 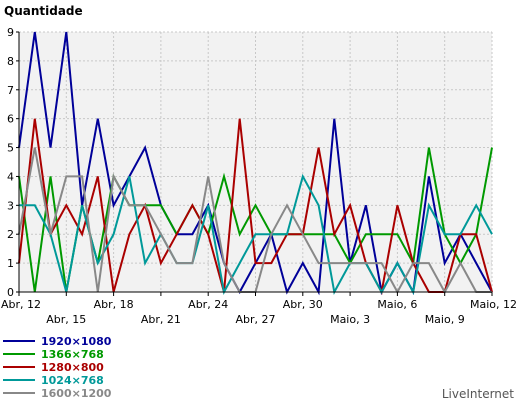 What do you see at coordinates (10, 32) in the screenshot?
I see `y-tick-label: 9` at bounding box center [10, 32].